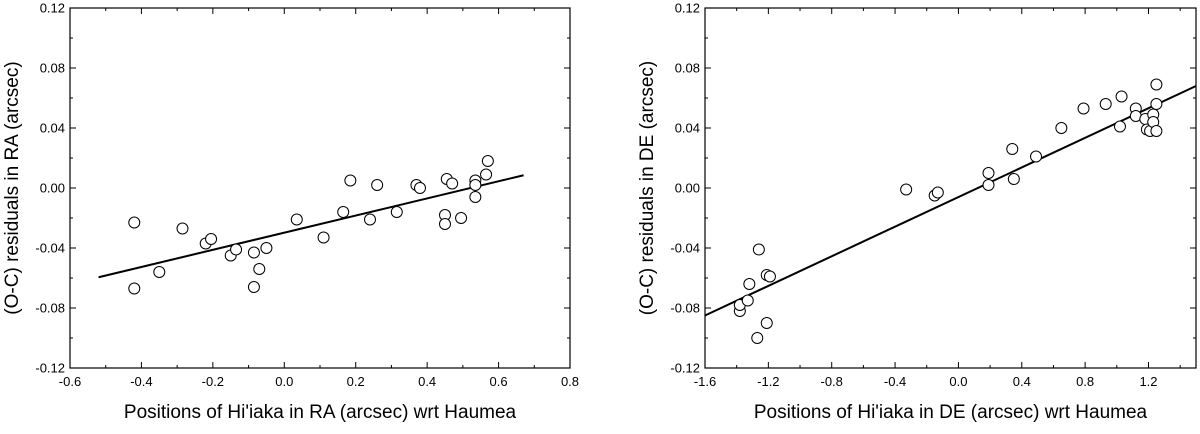  What do you see at coordinates (12, 187) in the screenshot?
I see `y-axis-label: (O-C) residuals in RA (arcsec)` at bounding box center [12, 187].